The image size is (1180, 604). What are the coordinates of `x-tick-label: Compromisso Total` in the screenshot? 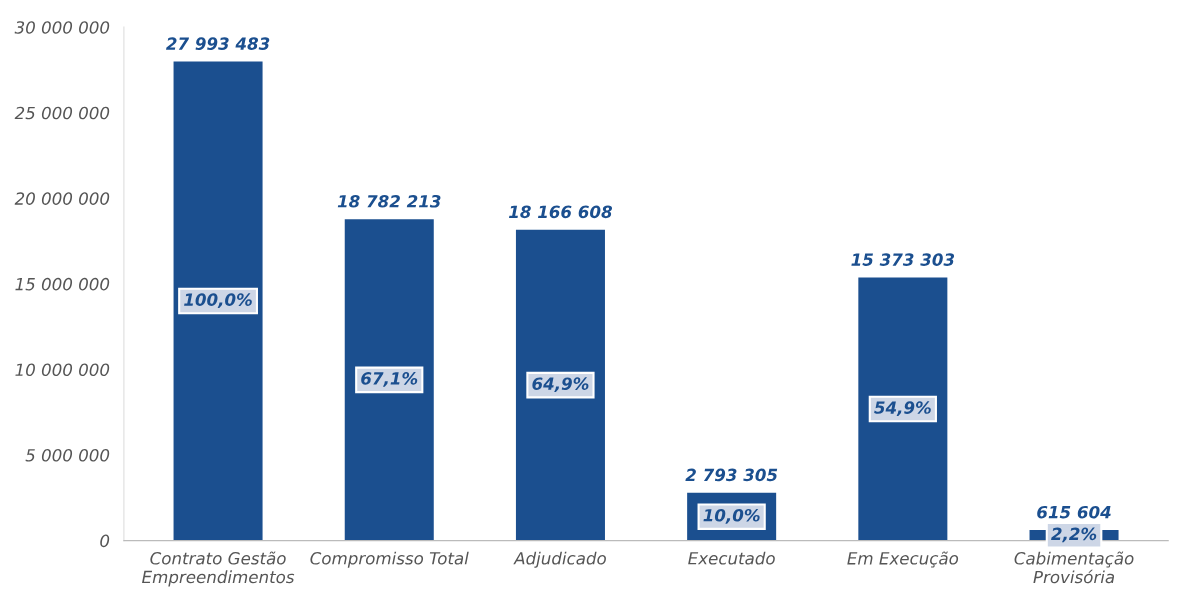 It's located at (389, 559).